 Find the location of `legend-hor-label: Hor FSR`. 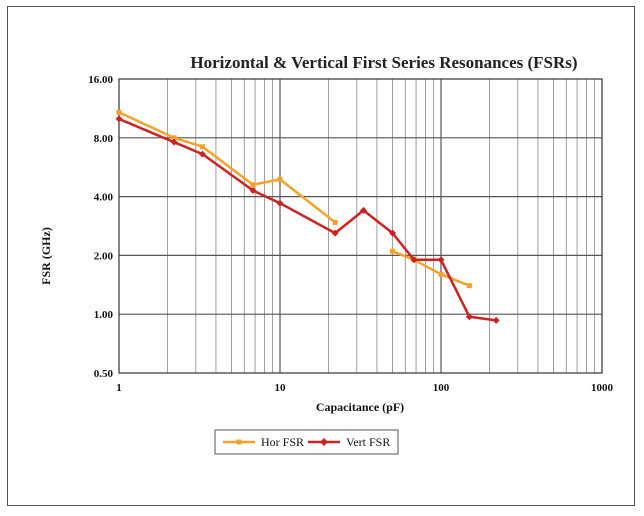

legend-hor-label: Hor FSR is located at coordinates (282, 442).